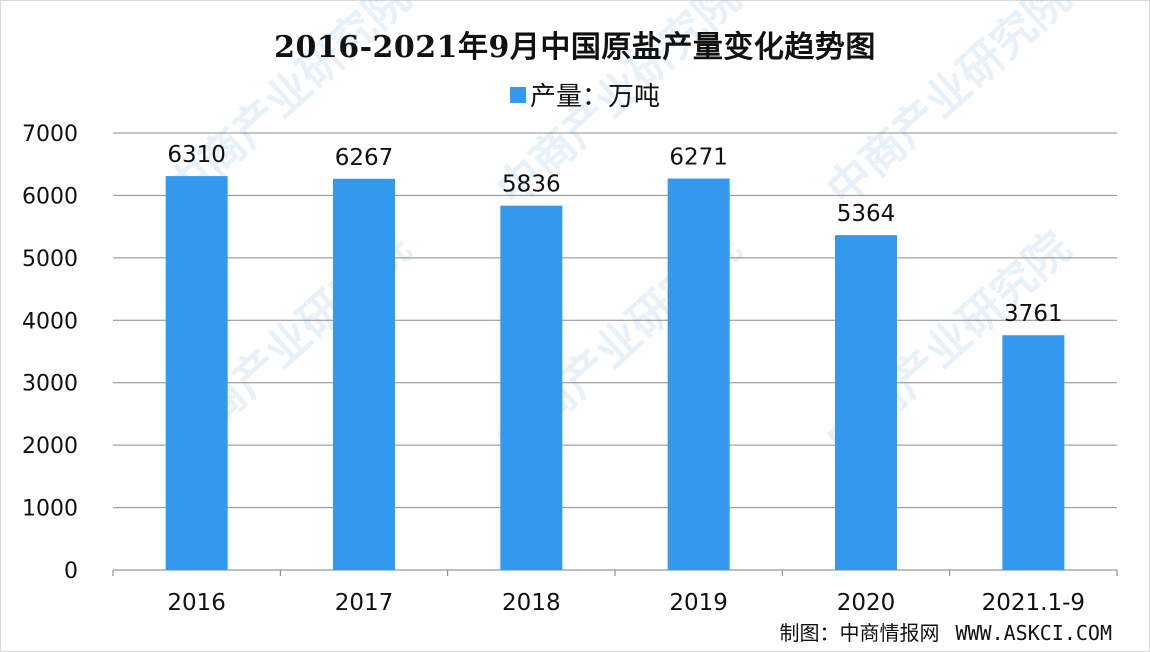 This screenshot has width=1150, height=652. Describe the element at coordinates (531, 603) in the screenshot. I see `x-tick-label: 2018` at that location.